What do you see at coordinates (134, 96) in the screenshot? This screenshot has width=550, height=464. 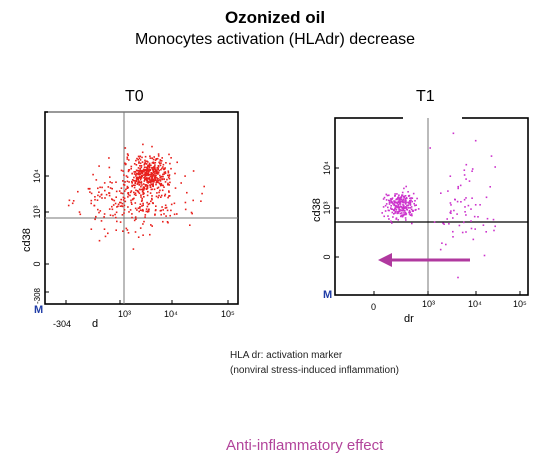 I see `panel-label-t0: T0` at bounding box center [134, 96].